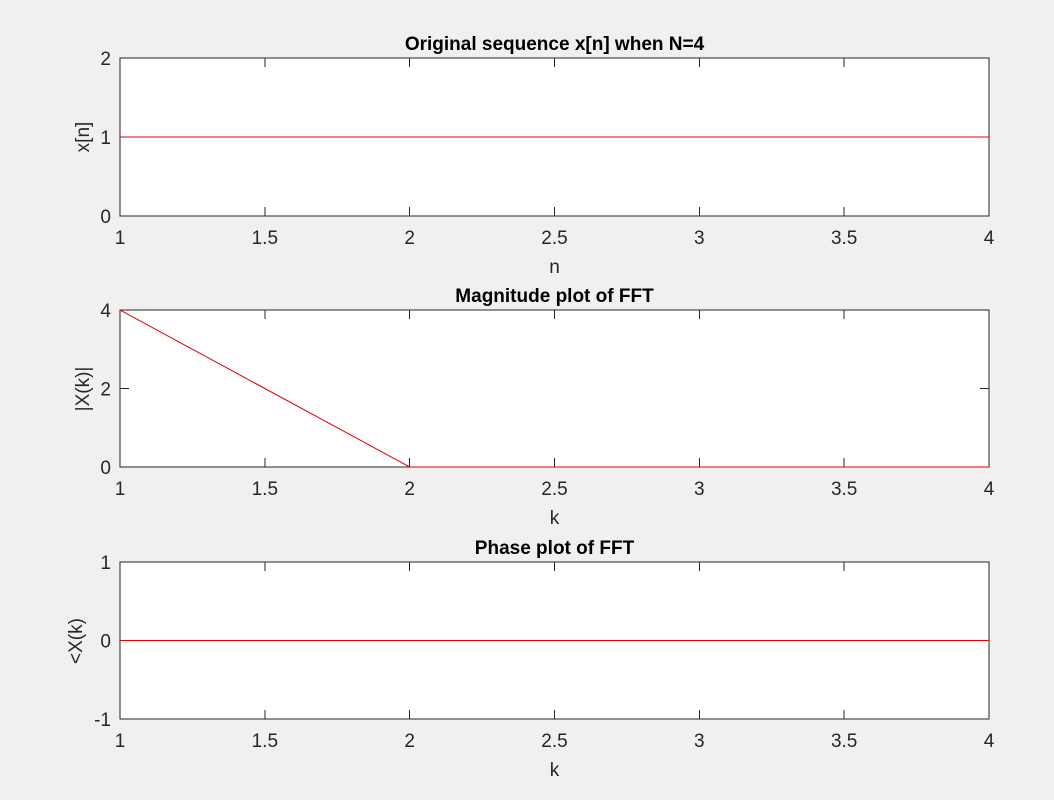 Image resolution: width=1054 pixels, height=800 pixels. What do you see at coordinates (554, 296) in the screenshot?
I see `plot-title: Magnitude plot of FFT` at bounding box center [554, 296].